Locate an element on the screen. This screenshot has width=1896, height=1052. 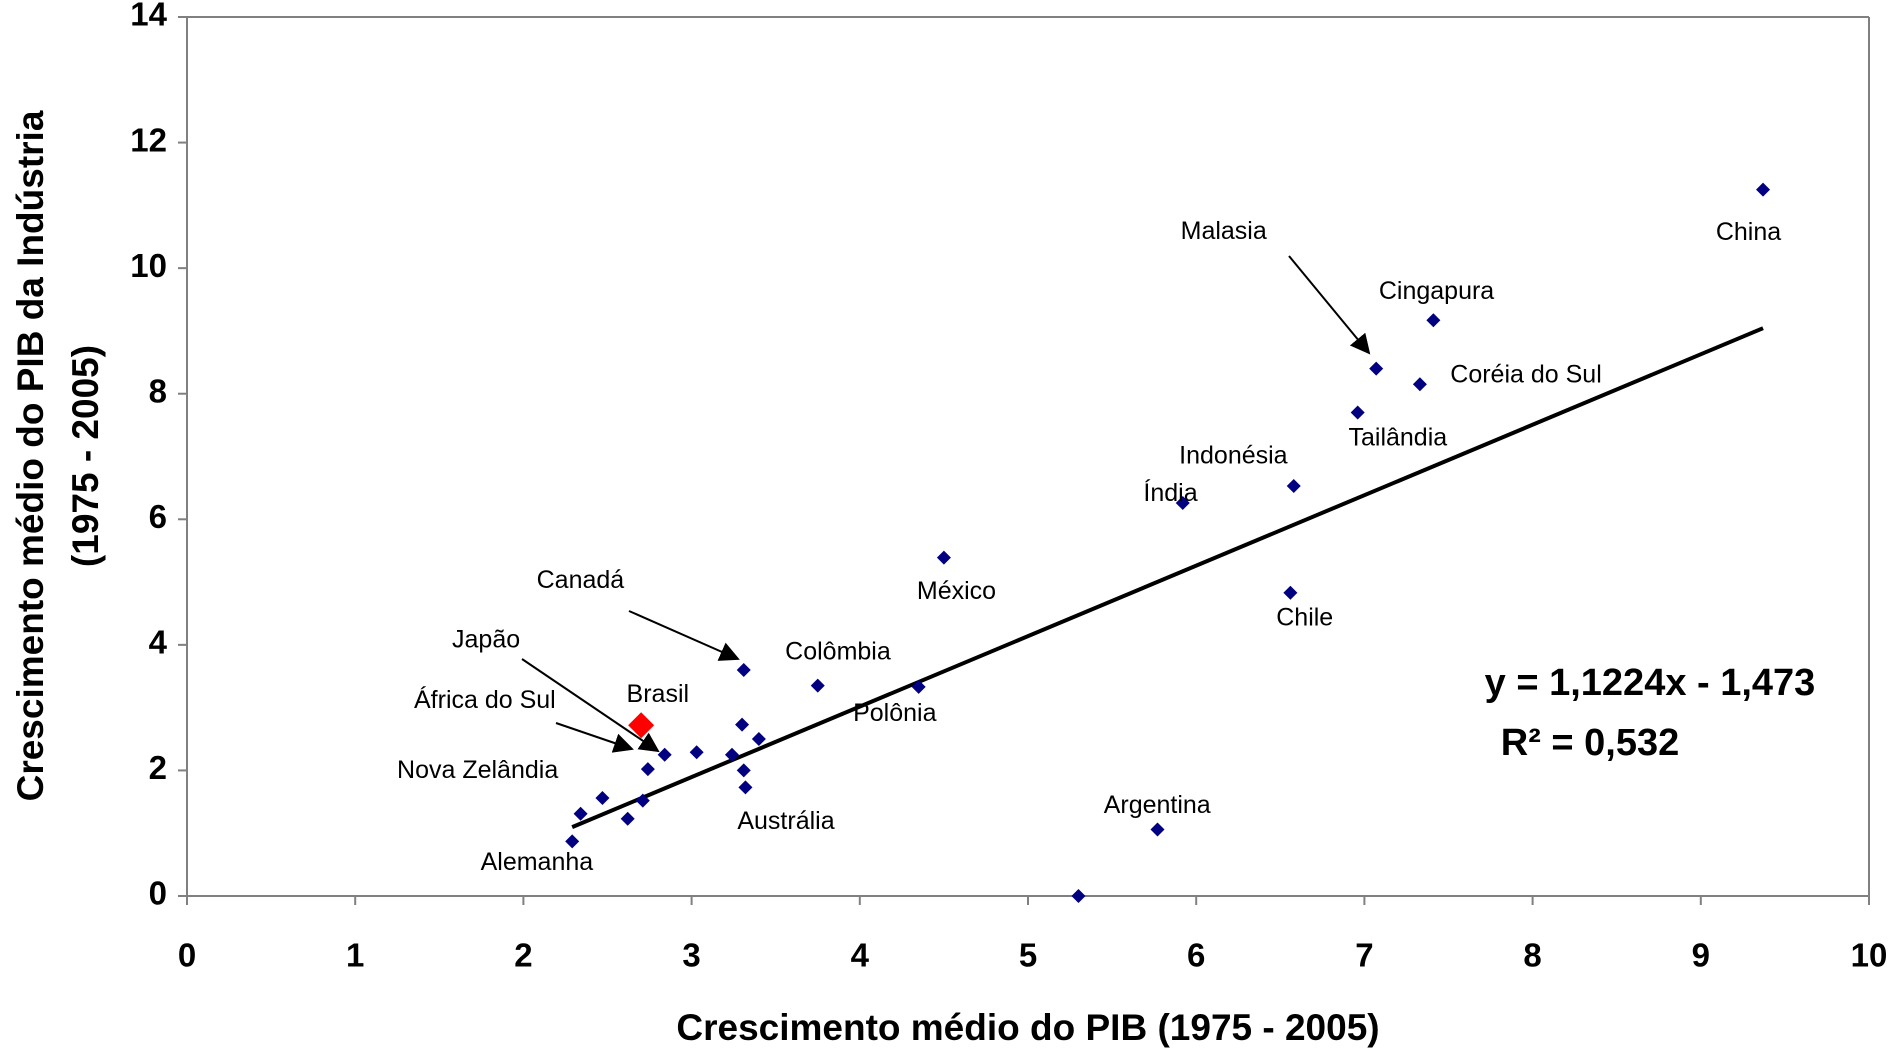
y-tick-label: 2 is located at coordinates (158, 767).